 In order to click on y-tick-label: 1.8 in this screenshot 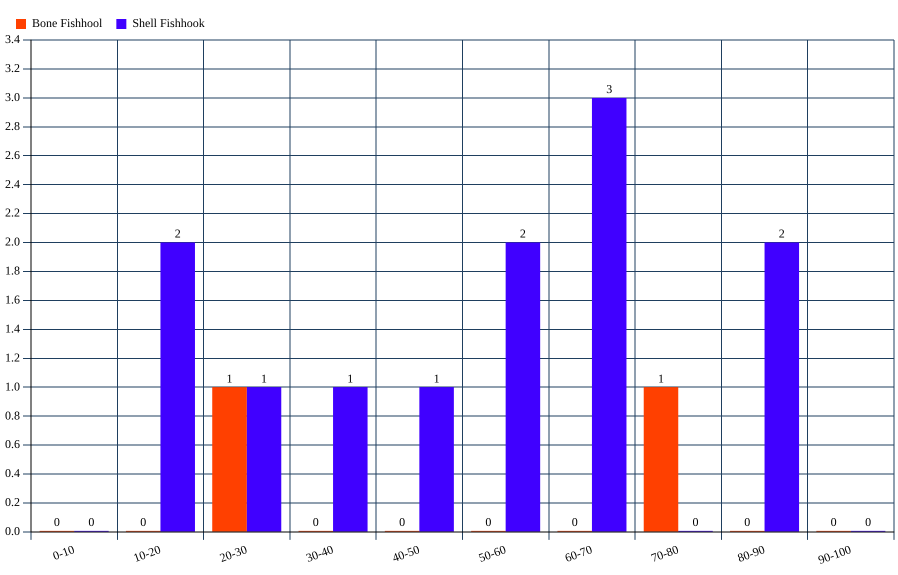, I will do `click(12, 271)`.